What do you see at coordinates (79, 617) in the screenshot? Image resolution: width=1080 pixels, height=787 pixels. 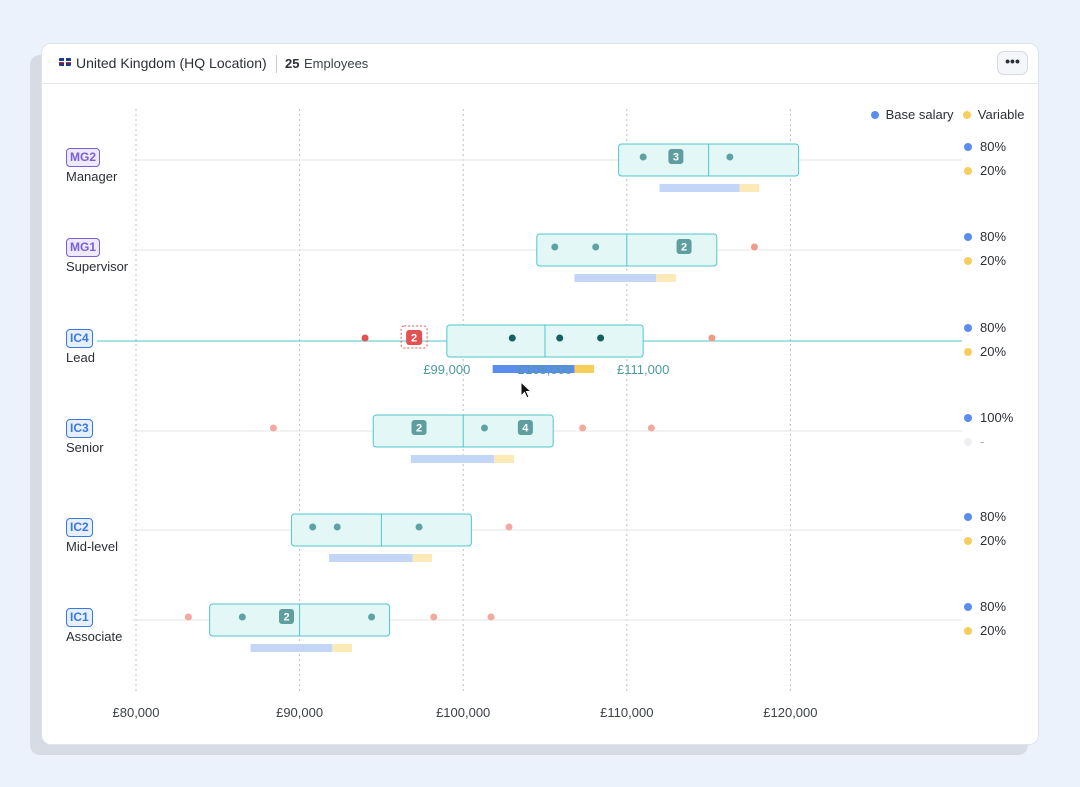 I see `level-code-badge: IC1` at bounding box center [79, 617].